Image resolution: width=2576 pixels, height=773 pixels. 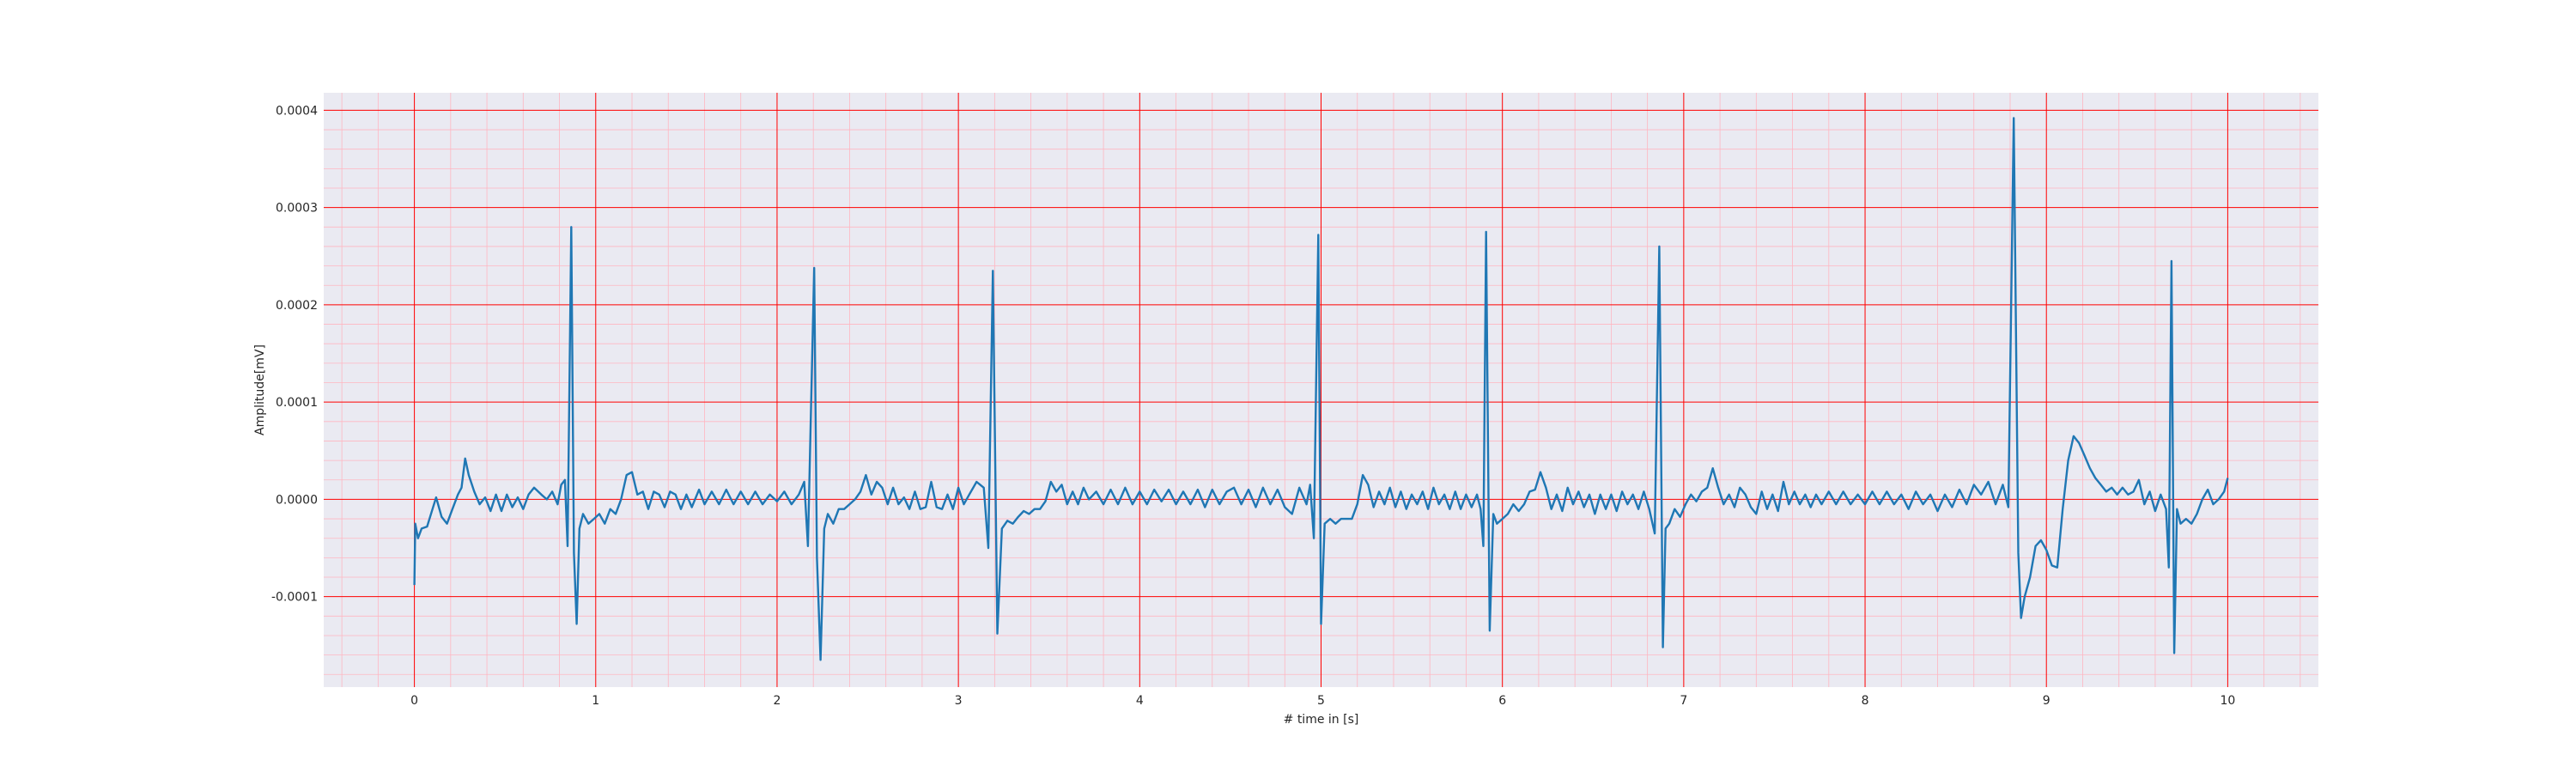 What do you see at coordinates (297, 306) in the screenshot?
I see `y-tick-label: 0.0002` at bounding box center [297, 306].